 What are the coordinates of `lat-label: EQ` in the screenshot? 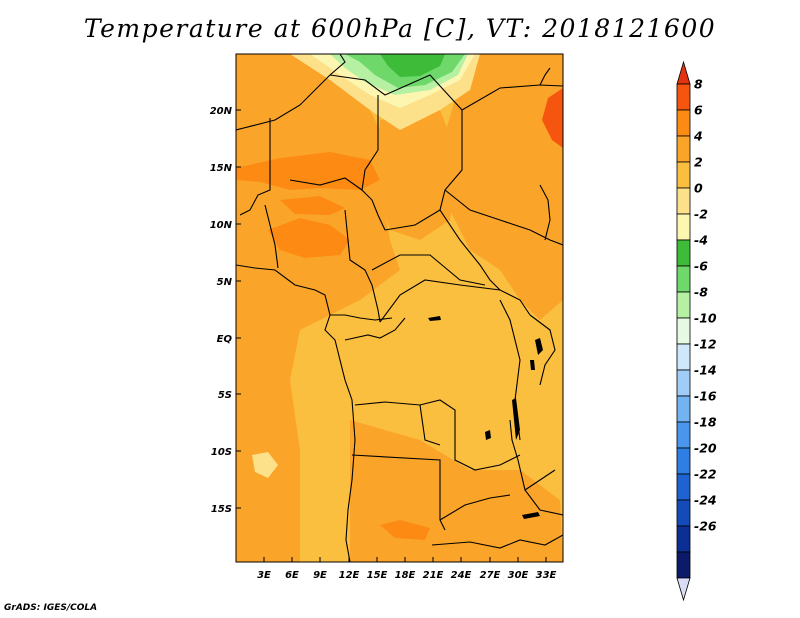 It's located at (225, 339).